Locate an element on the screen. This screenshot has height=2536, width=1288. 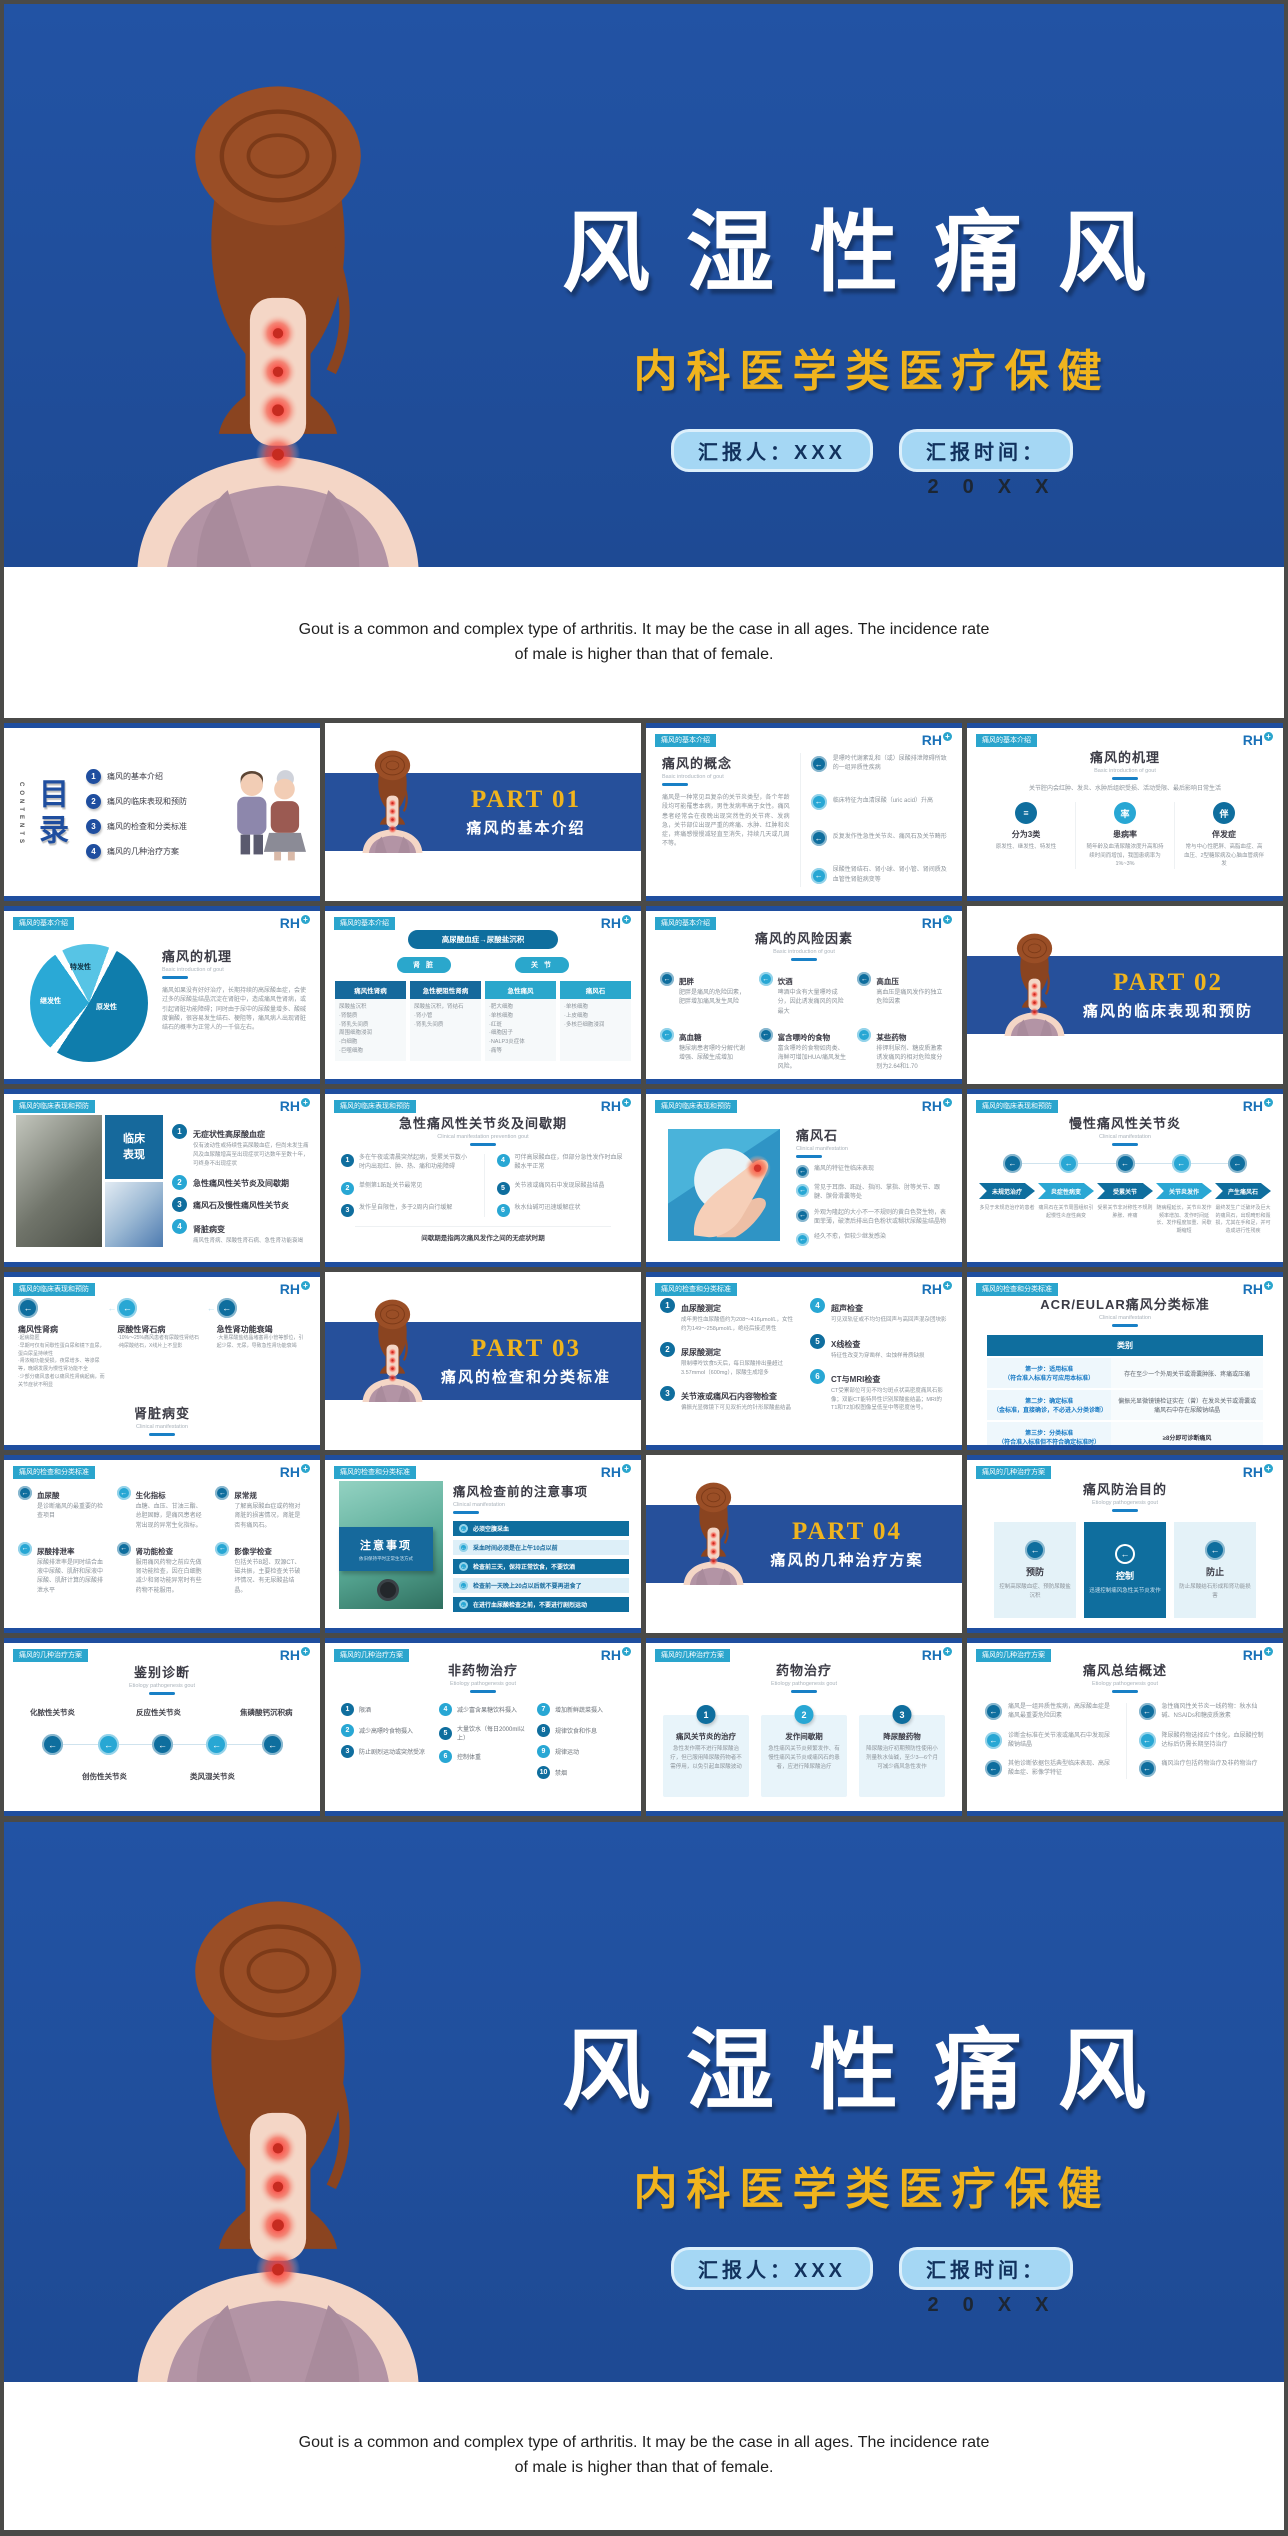
elderly-couple-illustration is located at coordinates (271, 815).